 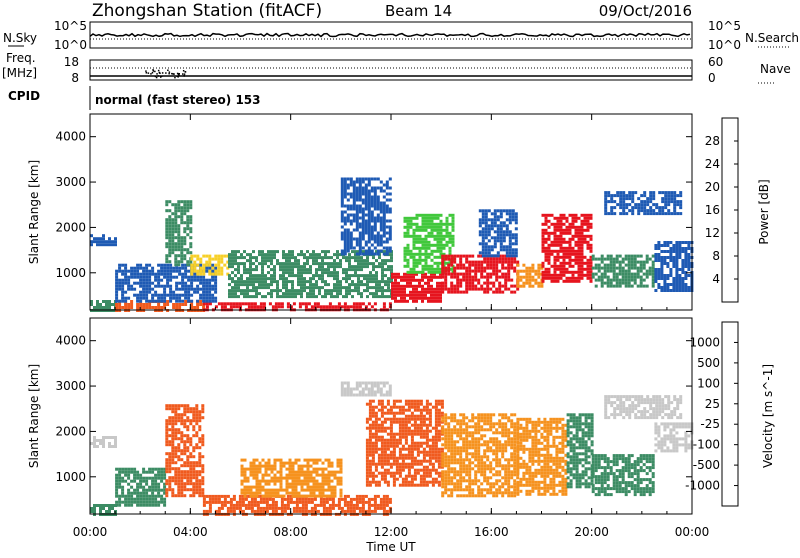 What do you see at coordinates (418, 11) in the screenshot?
I see `beam-label: Beam 14` at bounding box center [418, 11].